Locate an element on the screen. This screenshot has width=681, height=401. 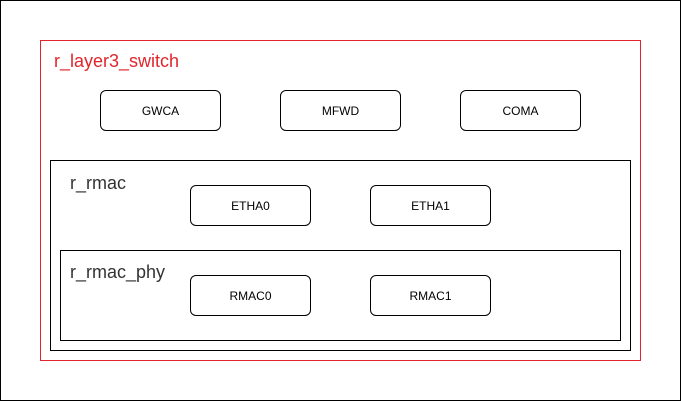
rmac0-block: RMAC0 is located at coordinates (250, 295).